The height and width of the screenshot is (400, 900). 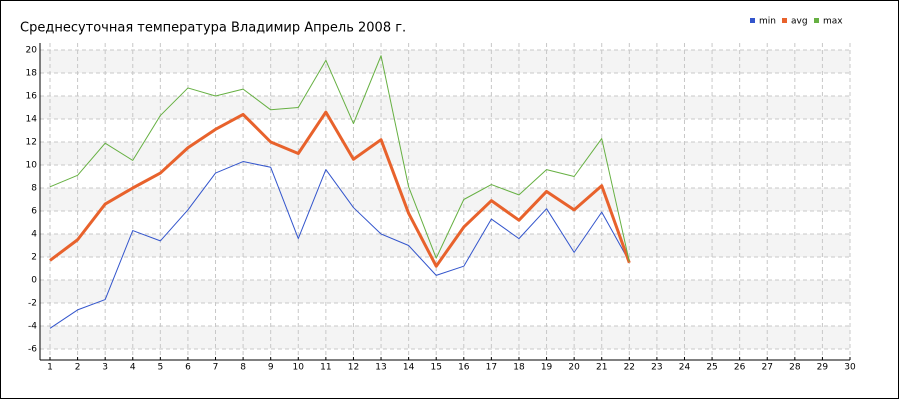 What do you see at coordinates (380, 368) in the screenshot?
I see `x-tick-label: 13` at bounding box center [380, 368].